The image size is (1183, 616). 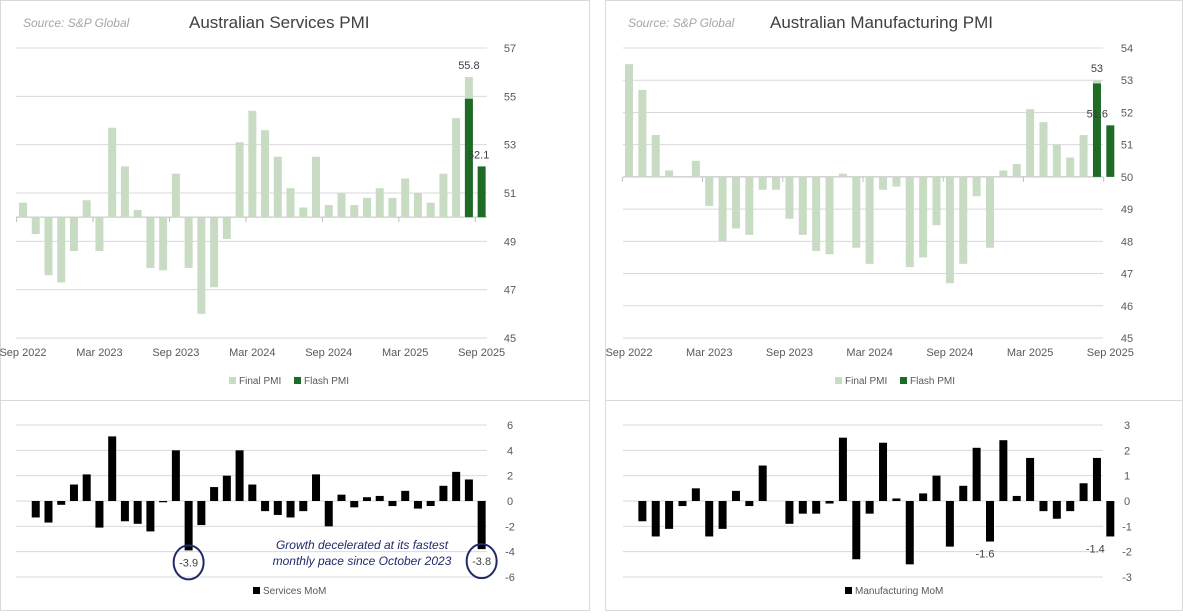 I want to click on legend-label: Services MoM, so click(x=294, y=591).